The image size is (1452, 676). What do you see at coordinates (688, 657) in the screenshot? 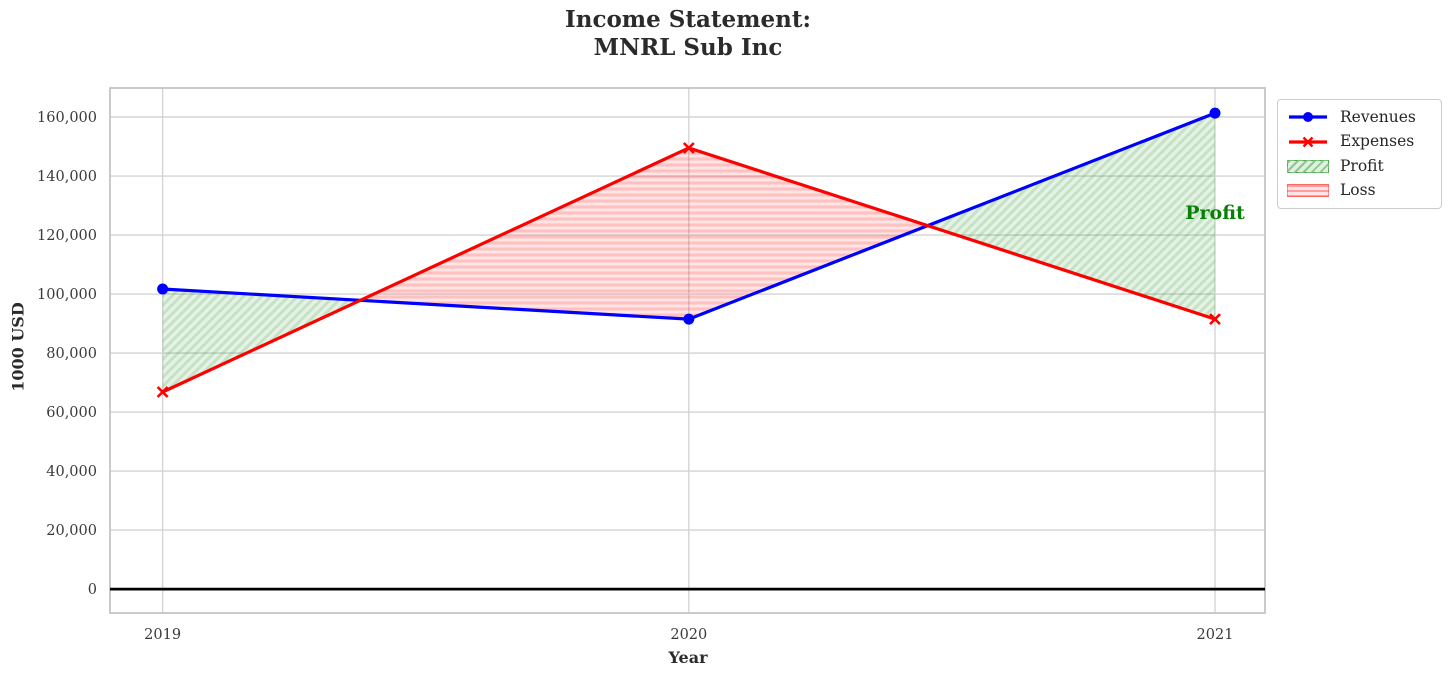
I see `x-axis-label: Year` at bounding box center [688, 657].